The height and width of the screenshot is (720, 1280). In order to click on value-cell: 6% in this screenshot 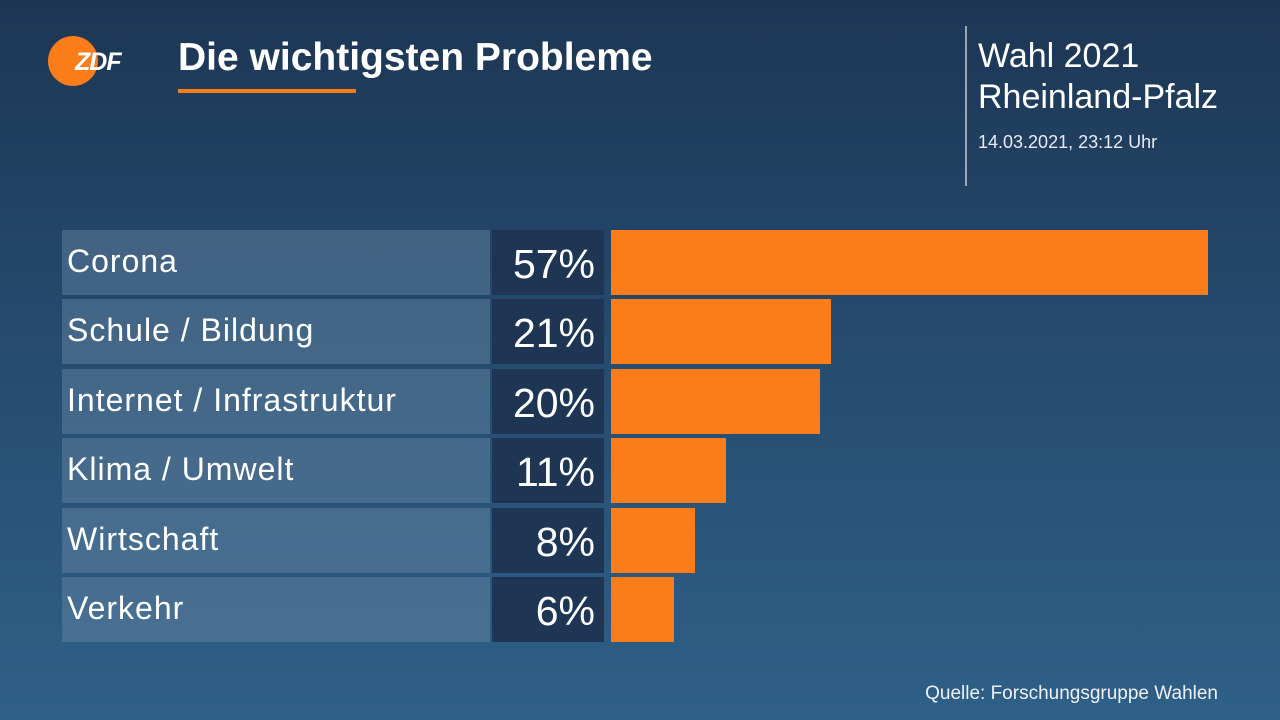, I will do `click(548, 609)`.